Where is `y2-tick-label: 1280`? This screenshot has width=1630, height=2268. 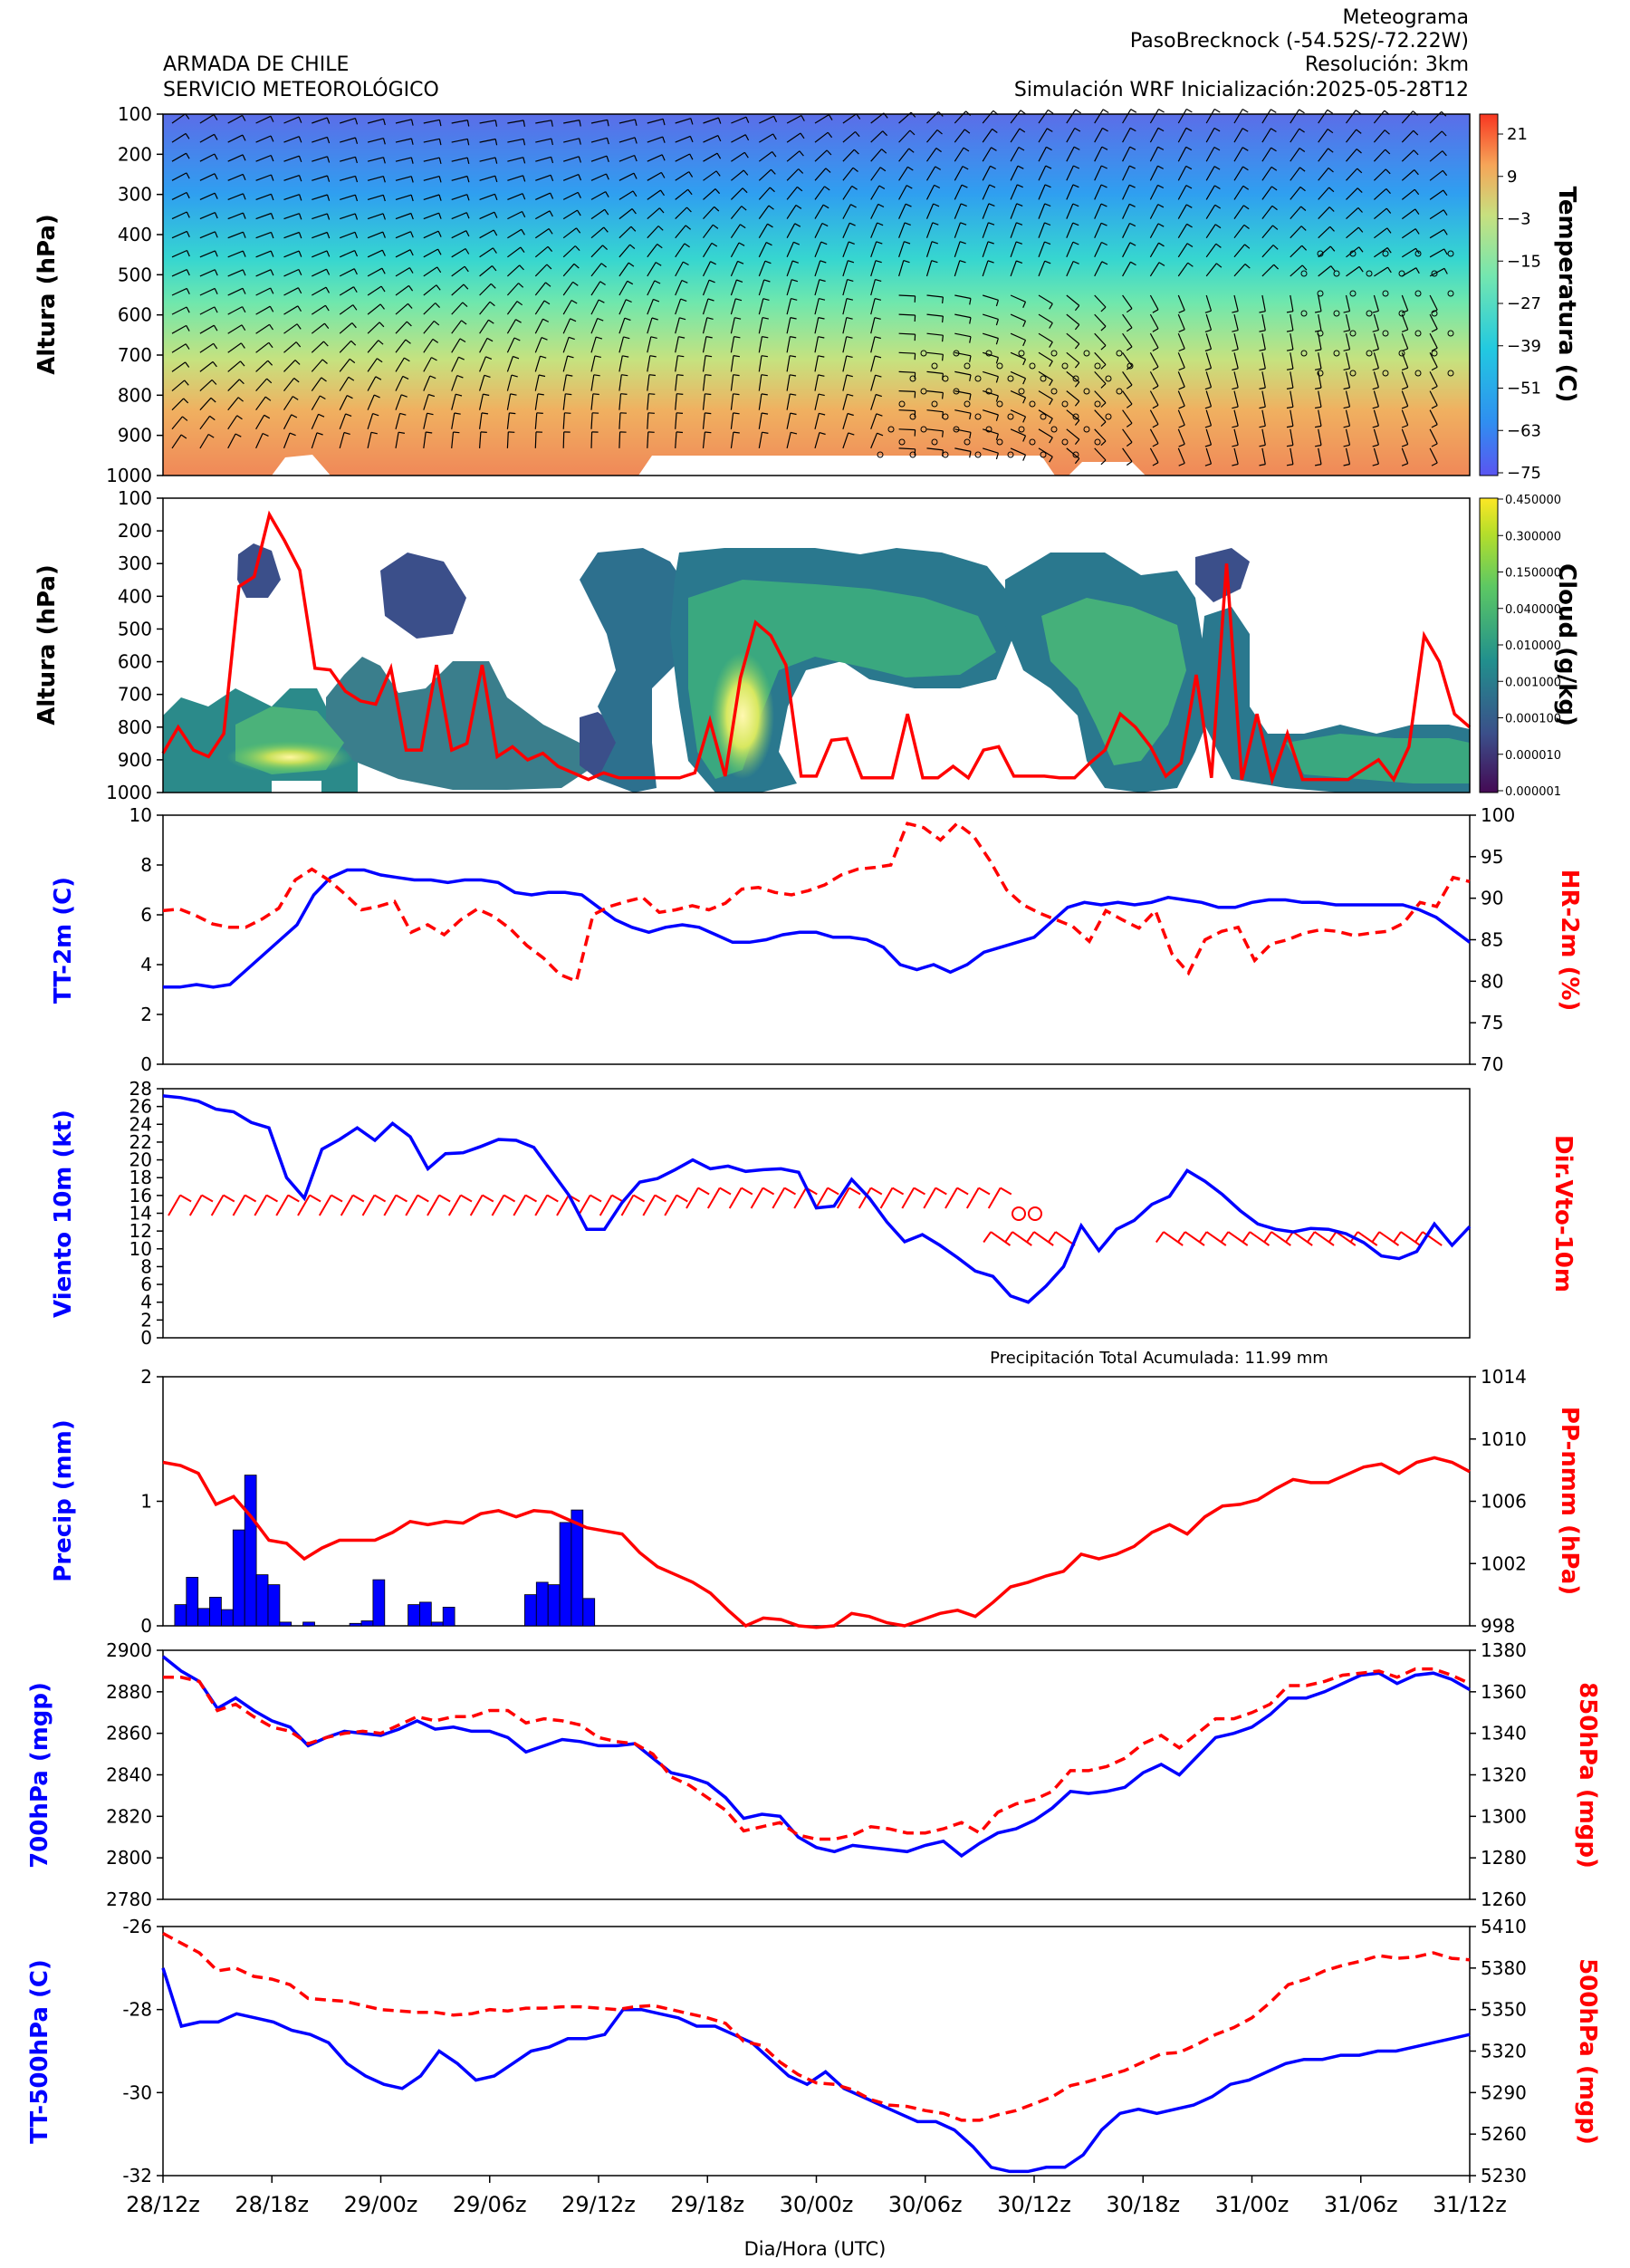
y2-tick-label: 1280 is located at coordinates (1504, 1858).